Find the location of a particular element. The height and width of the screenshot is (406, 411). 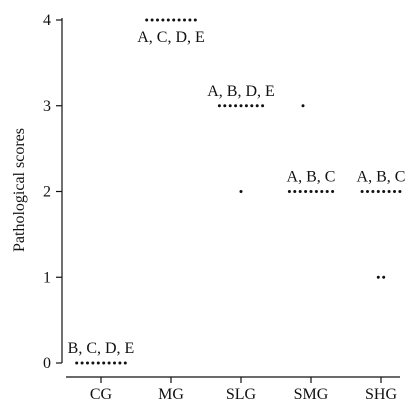

x-tick-label: SMG is located at coordinates (311, 394).